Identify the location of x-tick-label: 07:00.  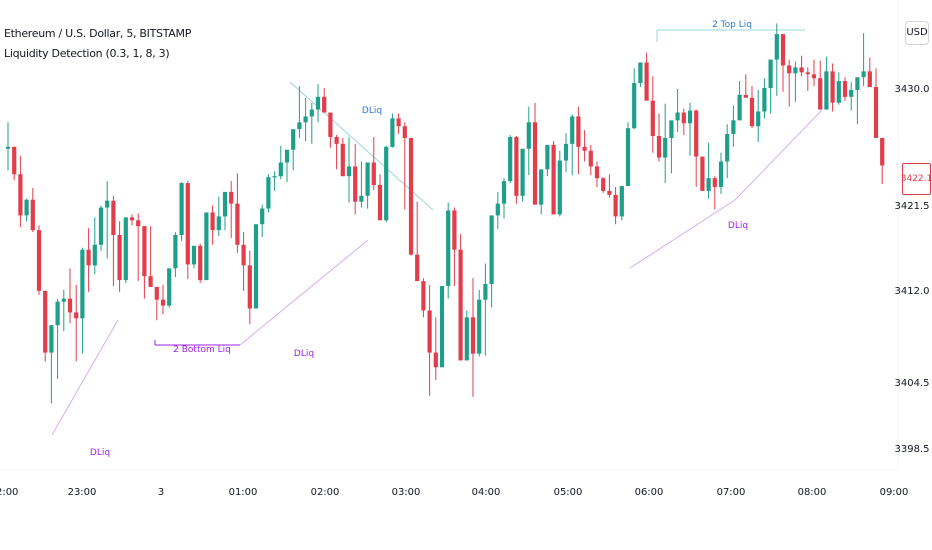
(731, 492).